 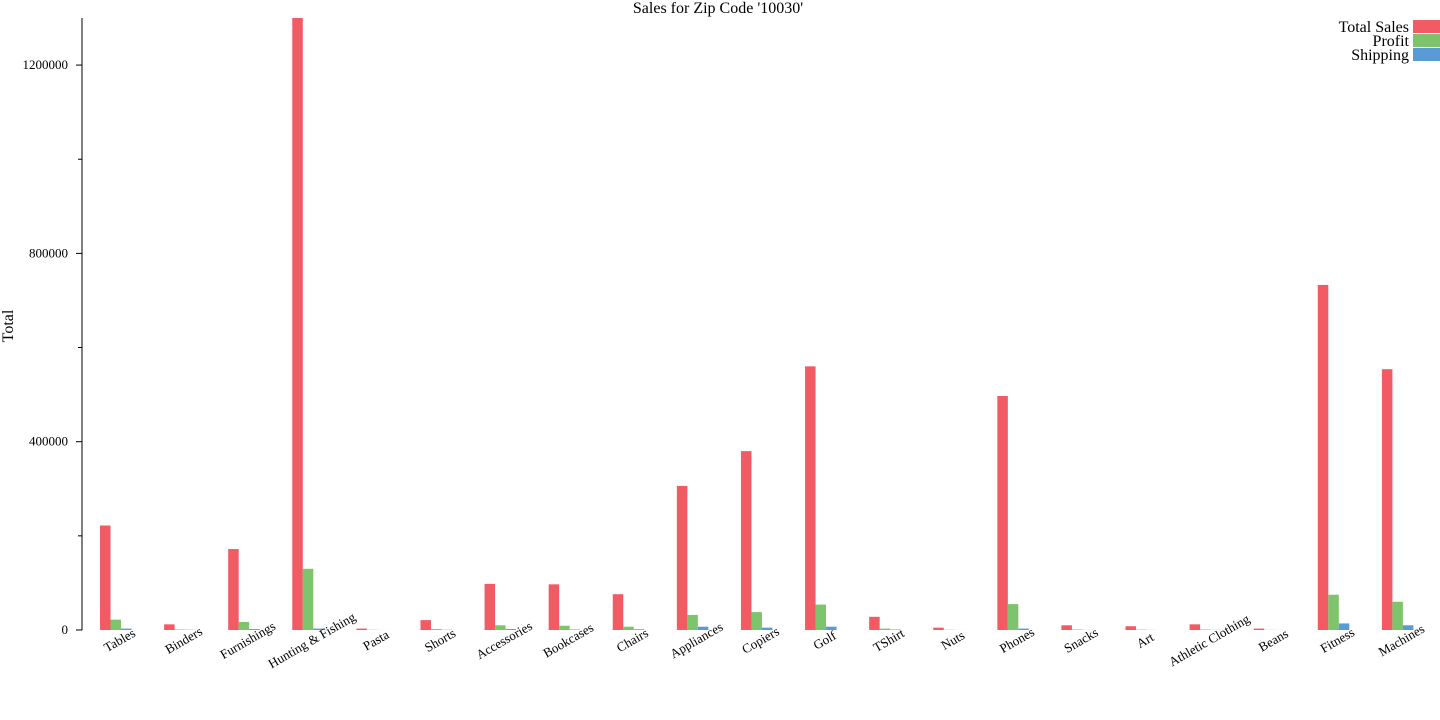 What do you see at coordinates (503, 640) in the screenshot?
I see `x-tick-label: Accessories` at bounding box center [503, 640].